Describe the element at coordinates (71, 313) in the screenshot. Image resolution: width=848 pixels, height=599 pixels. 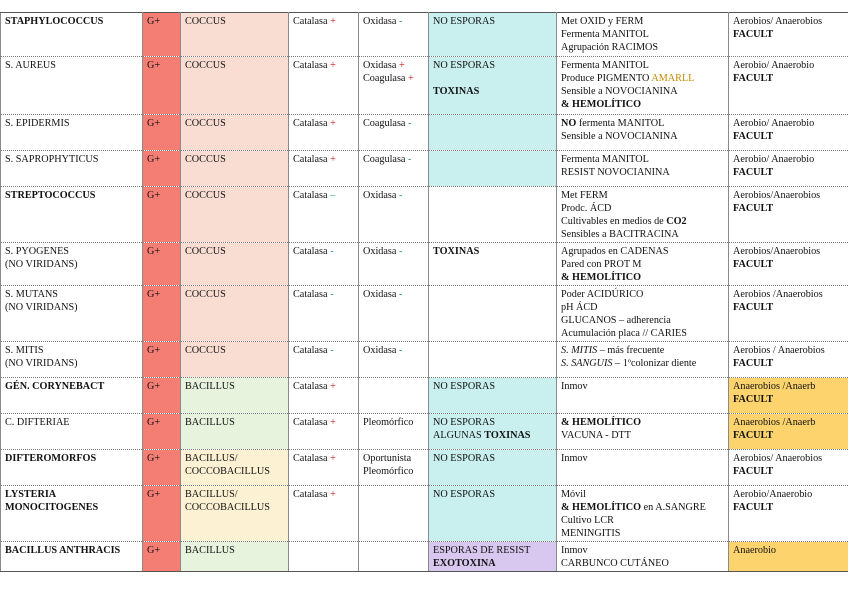
I see `bacteria-name: S. MUTANS (NO VIRIDANS)` at that location.